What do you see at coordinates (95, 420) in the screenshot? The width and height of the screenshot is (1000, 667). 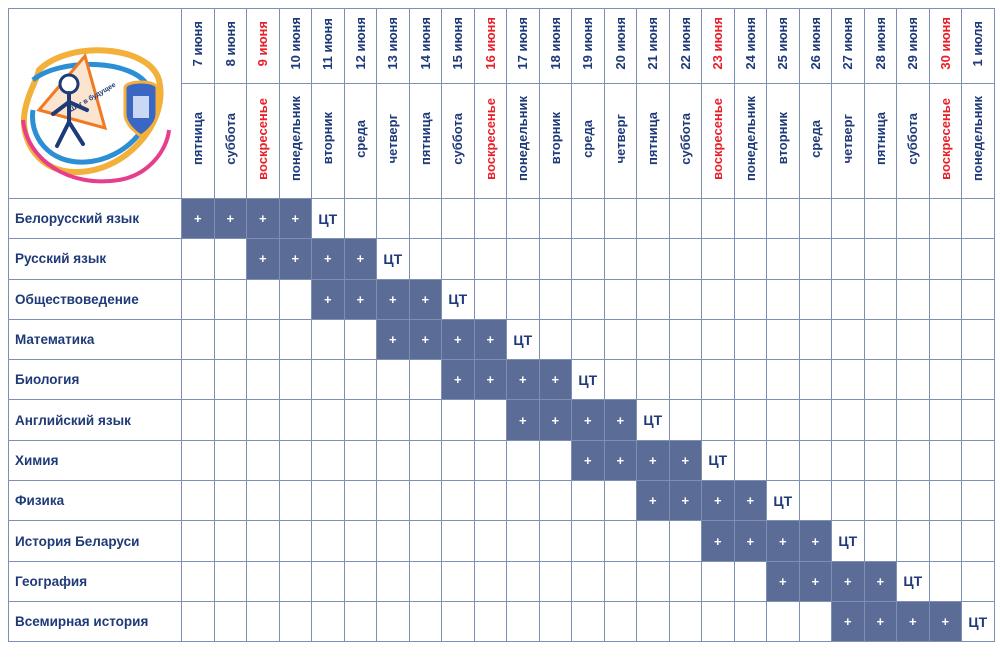 I see `subject-name: Английский язык` at bounding box center [95, 420].